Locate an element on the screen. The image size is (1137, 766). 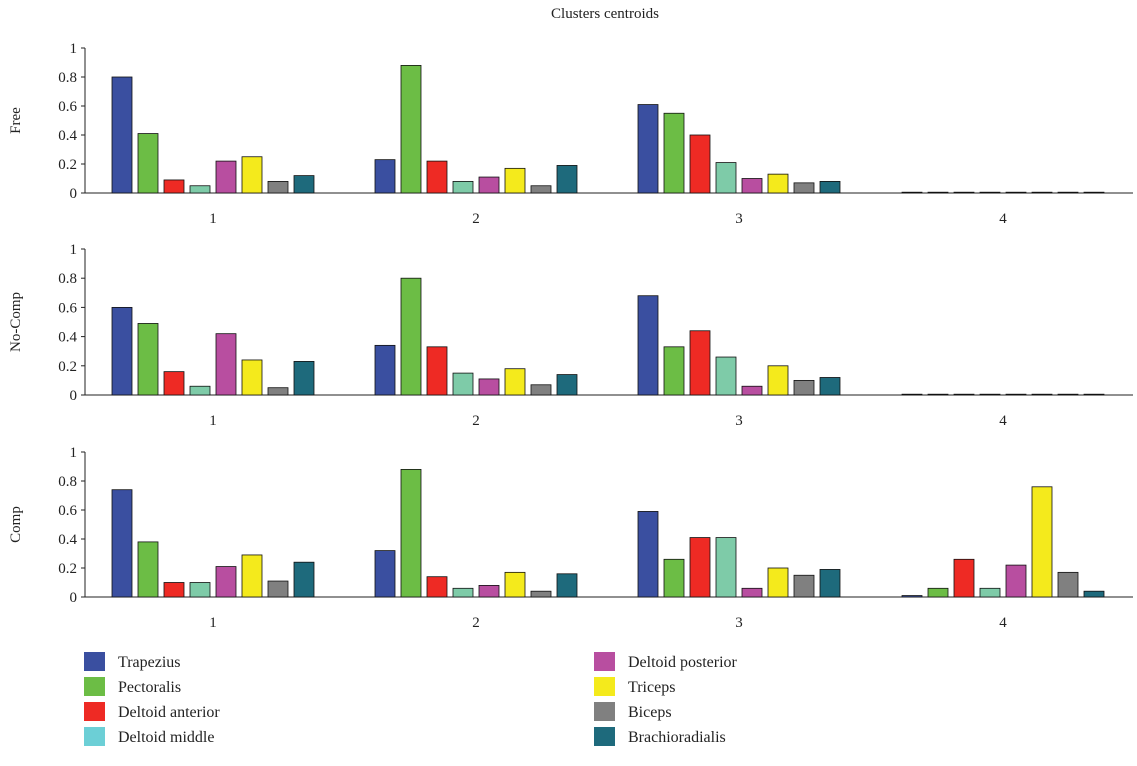
legend-item-trapezius: Trapezius is located at coordinates (132, 661).